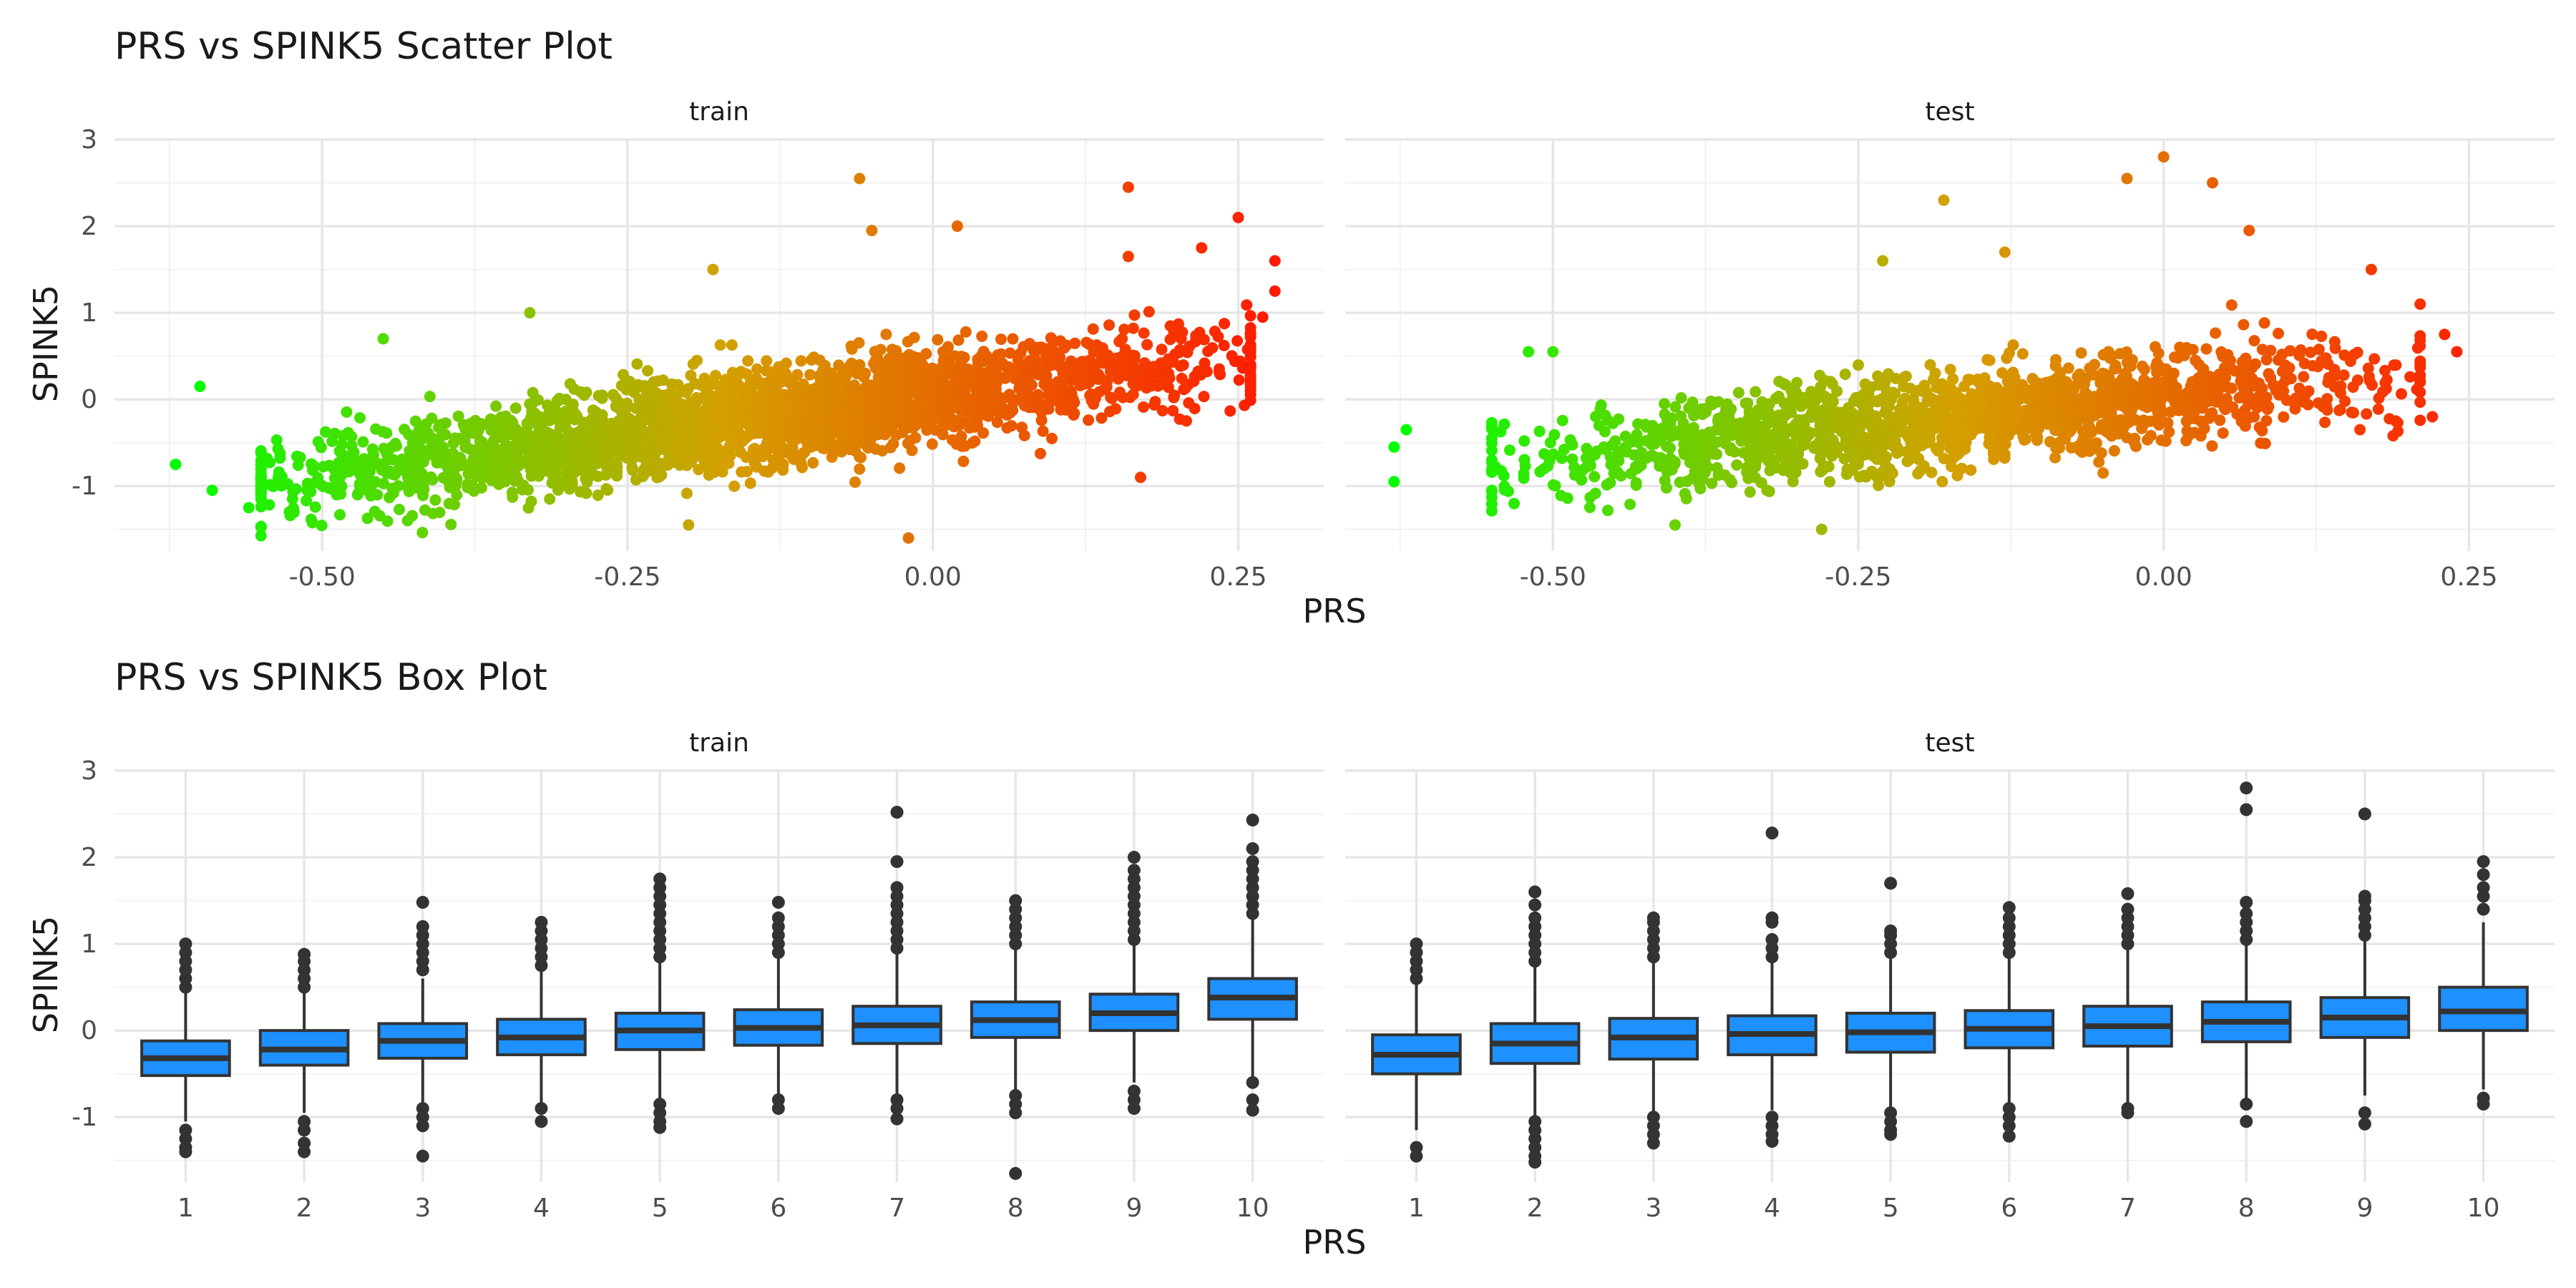 The image size is (2576, 1288). What do you see at coordinates (89, 313) in the screenshot?
I see `y-tick-label: 1` at bounding box center [89, 313].